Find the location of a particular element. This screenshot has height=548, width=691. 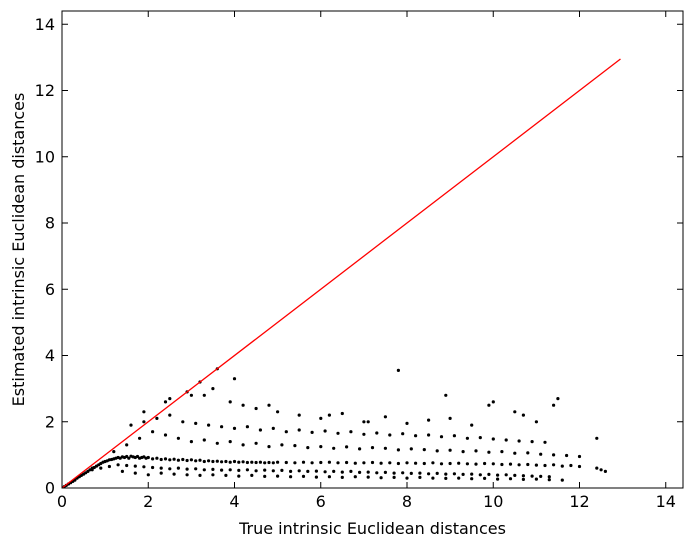

y-tick-label: 8 is located at coordinates (50, 223).